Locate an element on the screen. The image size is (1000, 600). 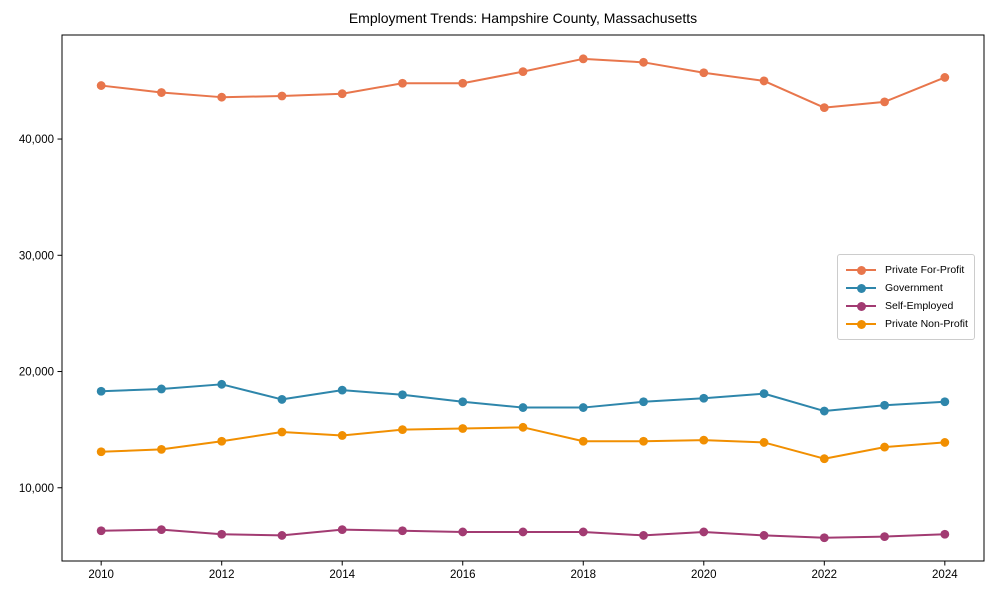
data-point-private-non-profit-2018 is located at coordinates (583, 441).